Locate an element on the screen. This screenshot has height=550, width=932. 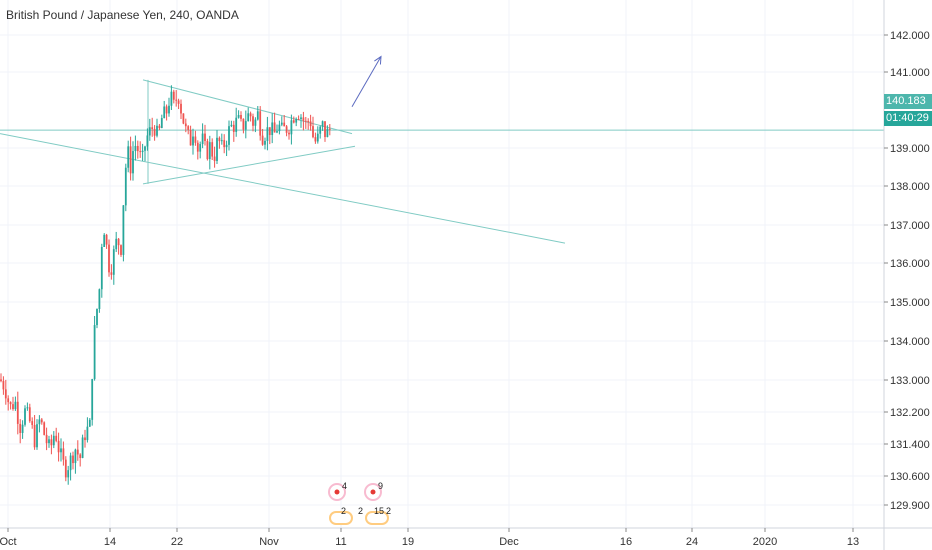
time-tick-label: 19 is located at coordinates (408, 542).